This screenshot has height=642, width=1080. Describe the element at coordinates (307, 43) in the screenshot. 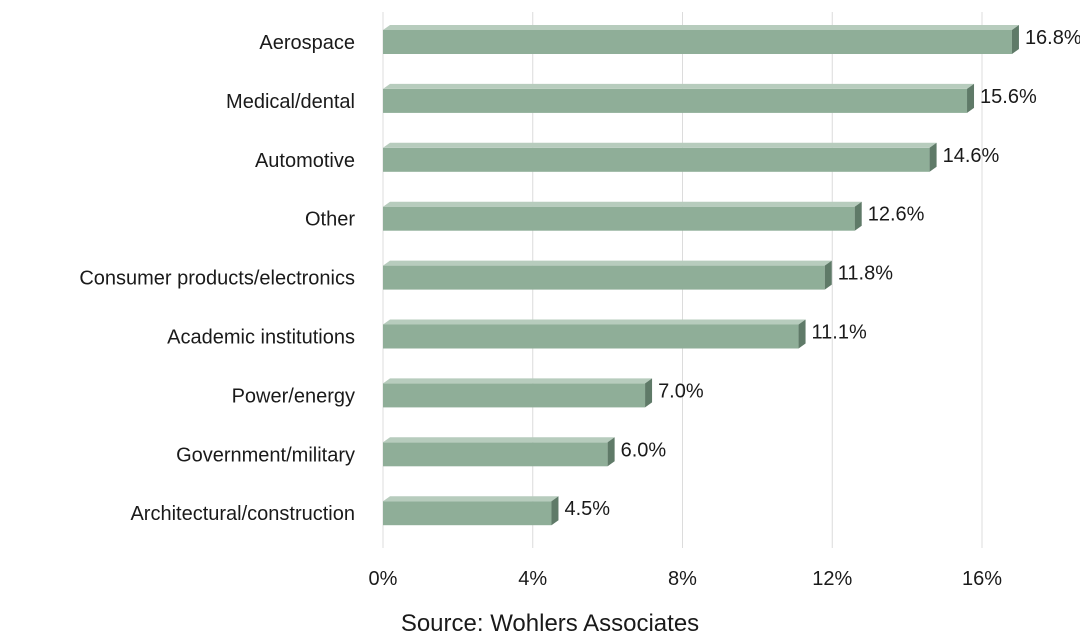

I see `category-label: Aerospace` at that location.